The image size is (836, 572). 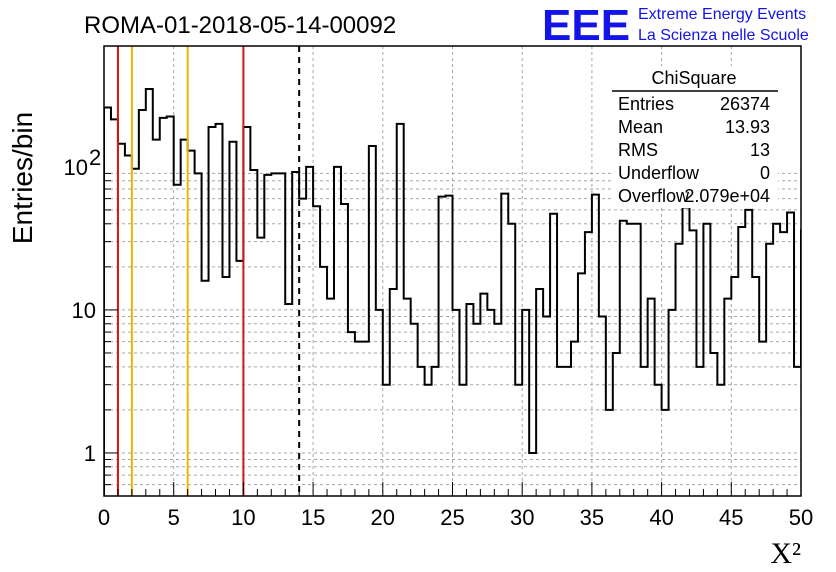 What do you see at coordinates (646, 104) in the screenshot?
I see `stats-label-entries: Entries` at bounding box center [646, 104].